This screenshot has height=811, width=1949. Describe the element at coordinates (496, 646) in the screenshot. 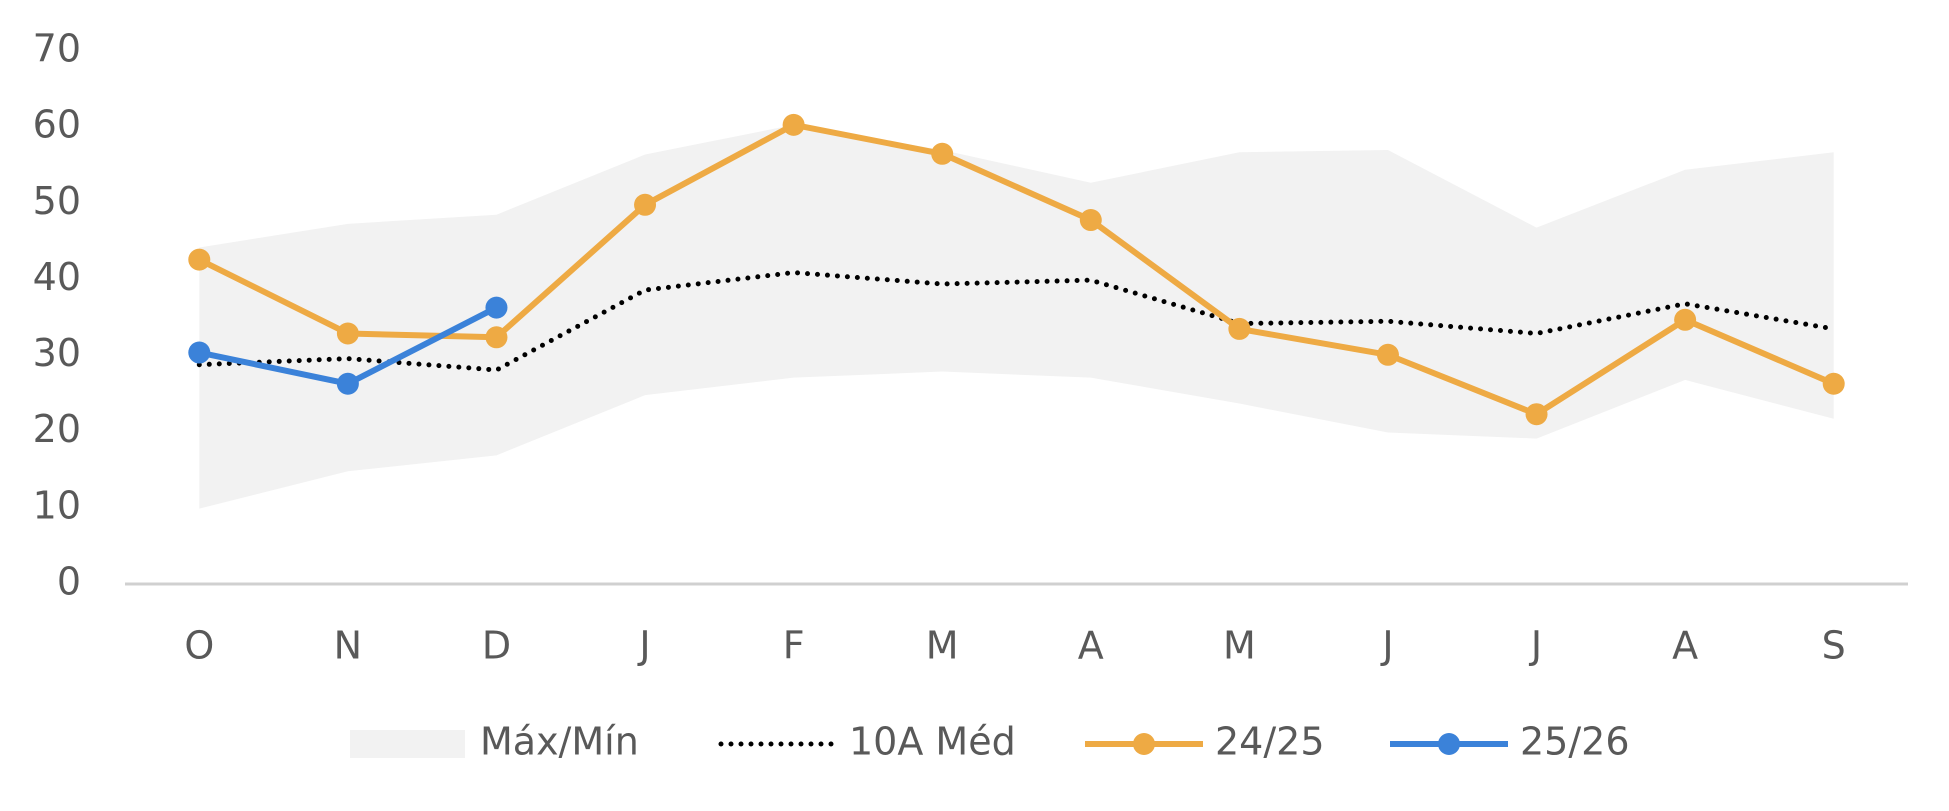

I see `x-tick-label: D` at that location.